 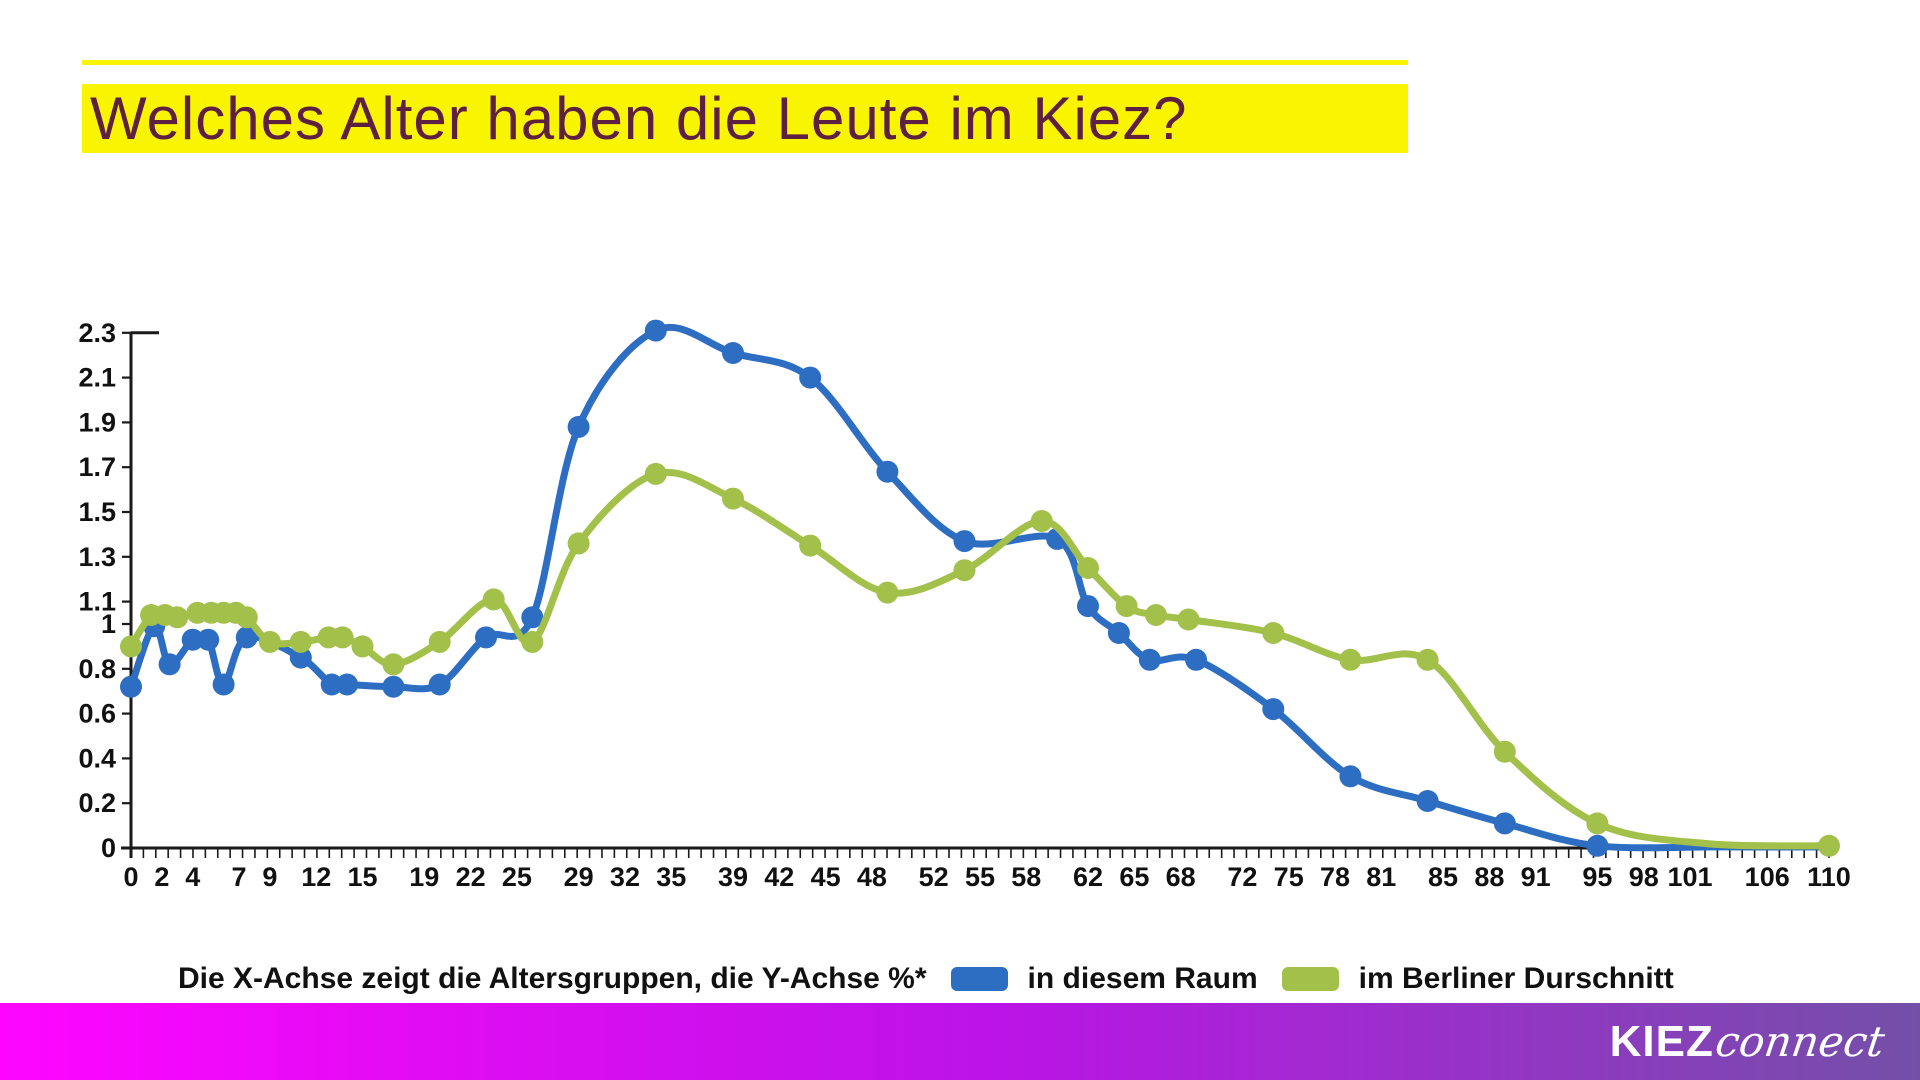 What do you see at coordinates (192, 877) in the screenshot?
I see `x-tick-label: 4` at bounding box center [192, 877].